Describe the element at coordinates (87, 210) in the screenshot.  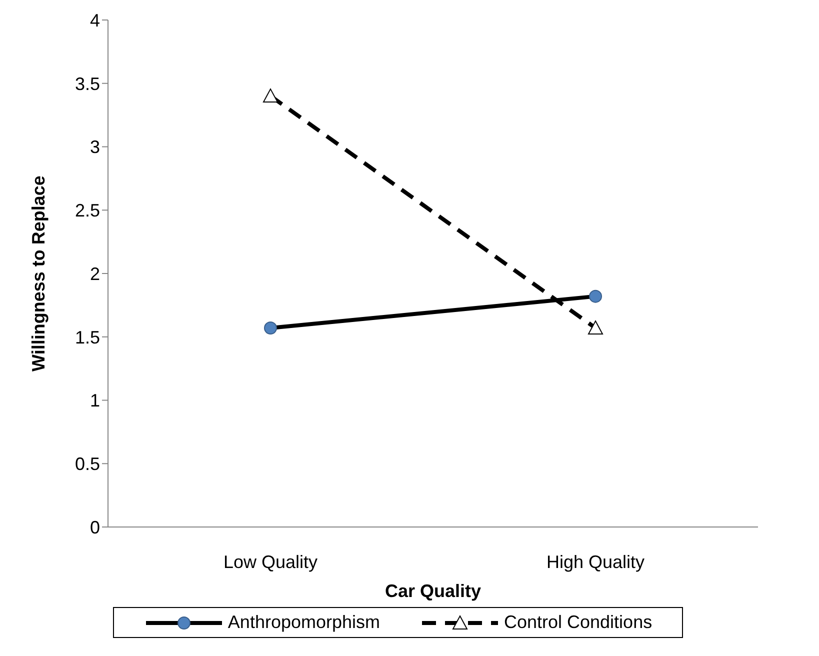
I see `y-tick-label: 2.5` at that location.